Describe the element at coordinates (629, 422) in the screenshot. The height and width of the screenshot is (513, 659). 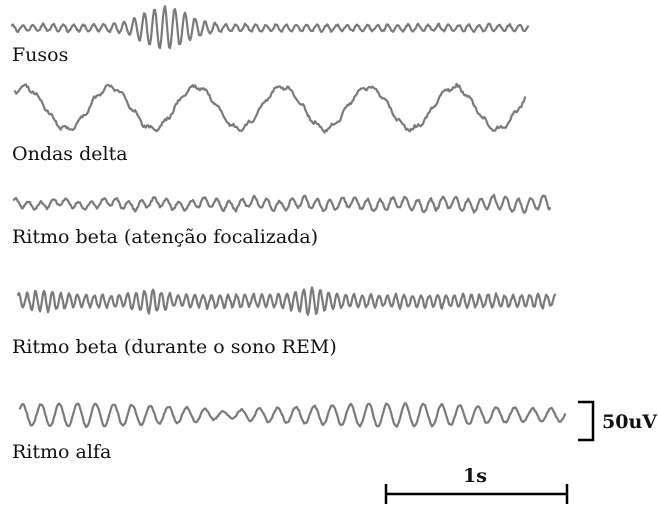
I see `amplitude-scale-label: 50uV` at that location.